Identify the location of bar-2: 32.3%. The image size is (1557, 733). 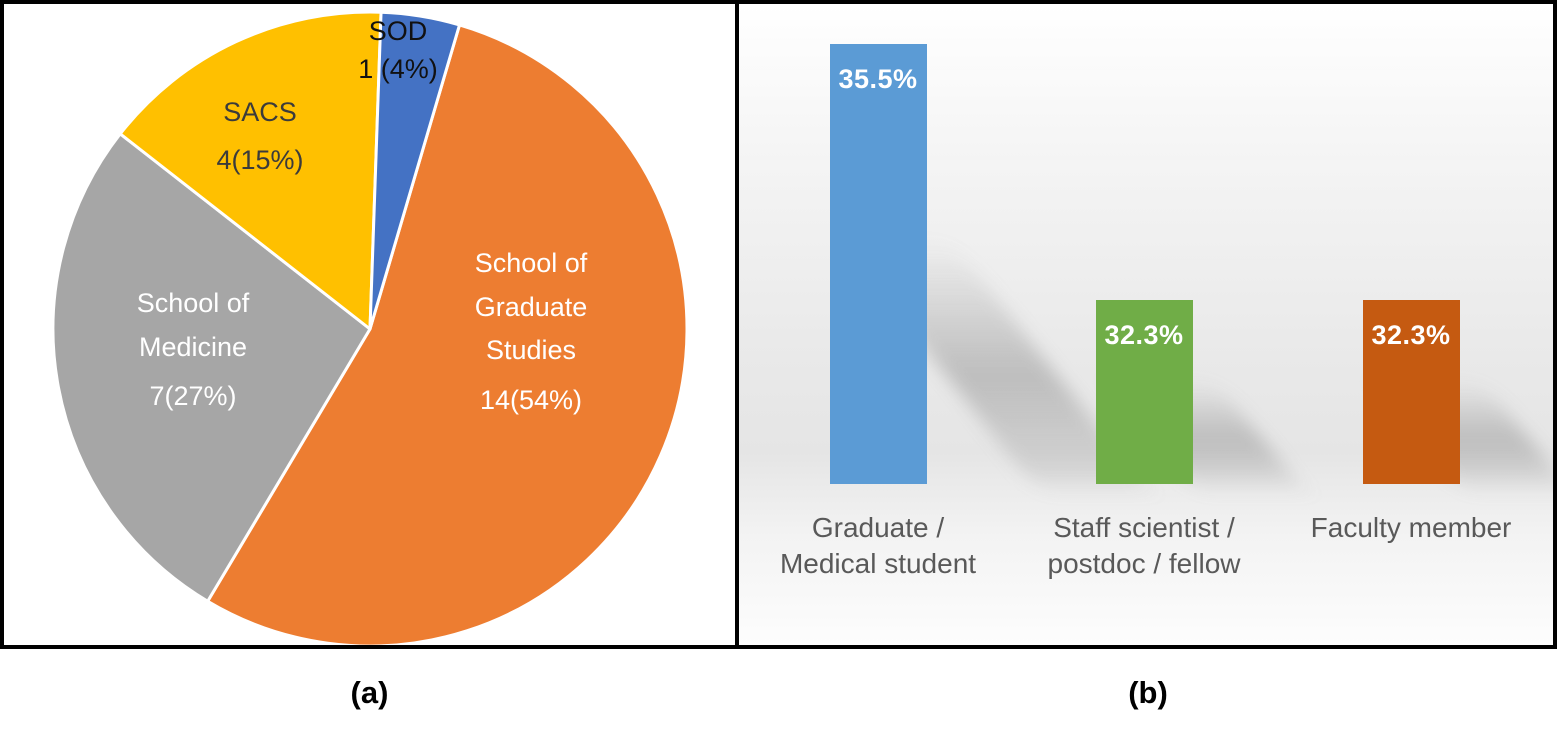
(1411, 392).